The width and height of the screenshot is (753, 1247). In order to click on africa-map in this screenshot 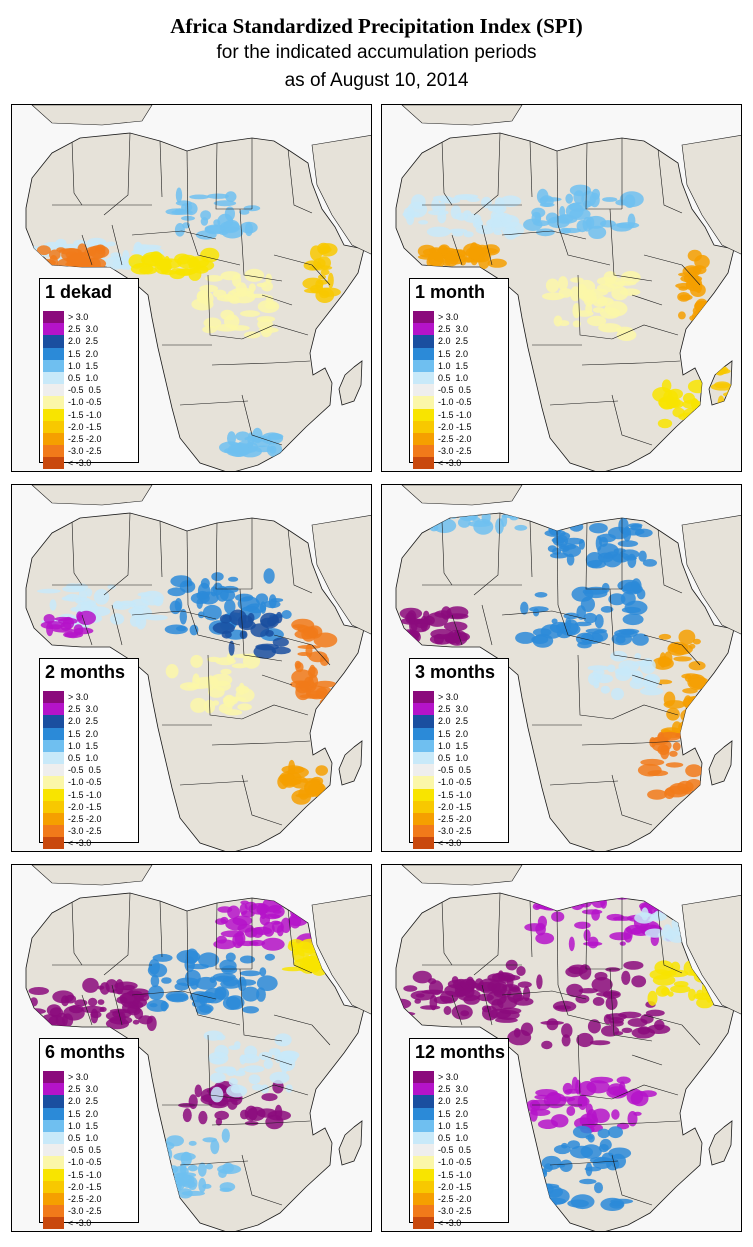, I will do `click(568, 668)`.